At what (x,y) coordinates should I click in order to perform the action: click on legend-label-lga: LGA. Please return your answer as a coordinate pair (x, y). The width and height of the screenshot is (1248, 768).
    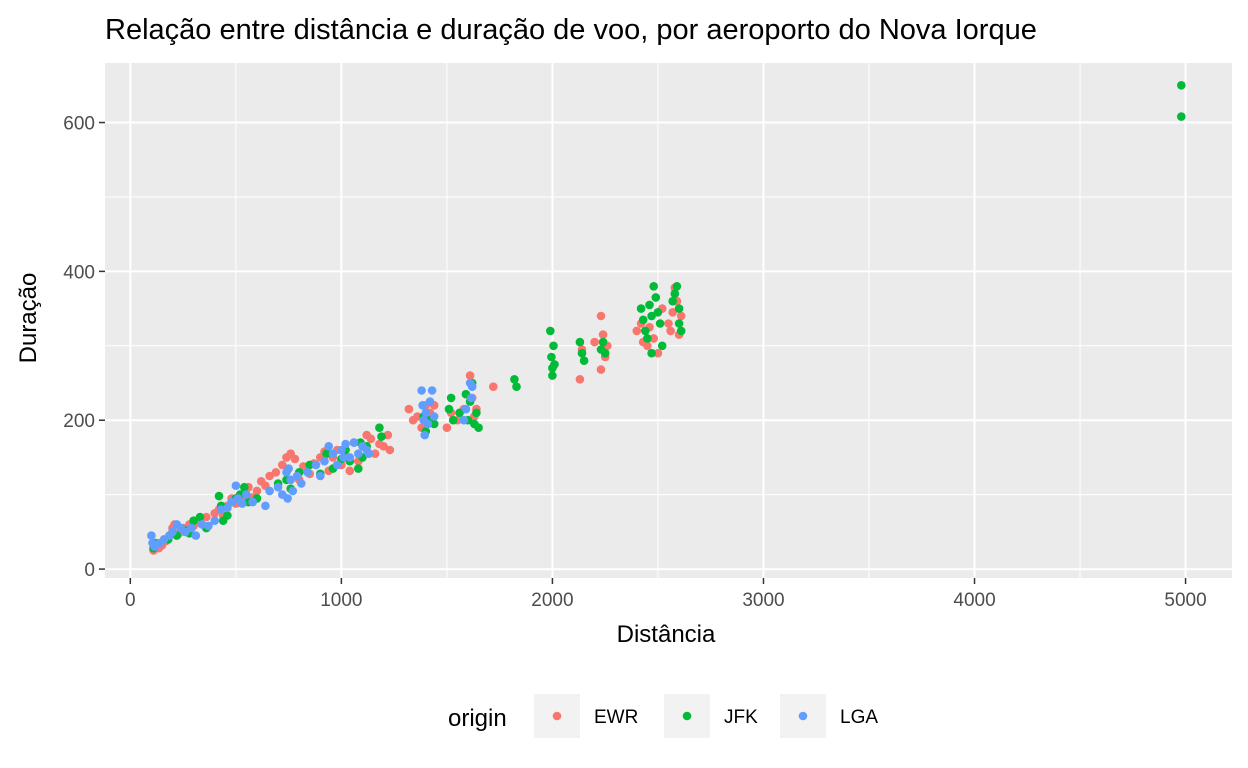
    Looking at the image, I should click on (859, 717).